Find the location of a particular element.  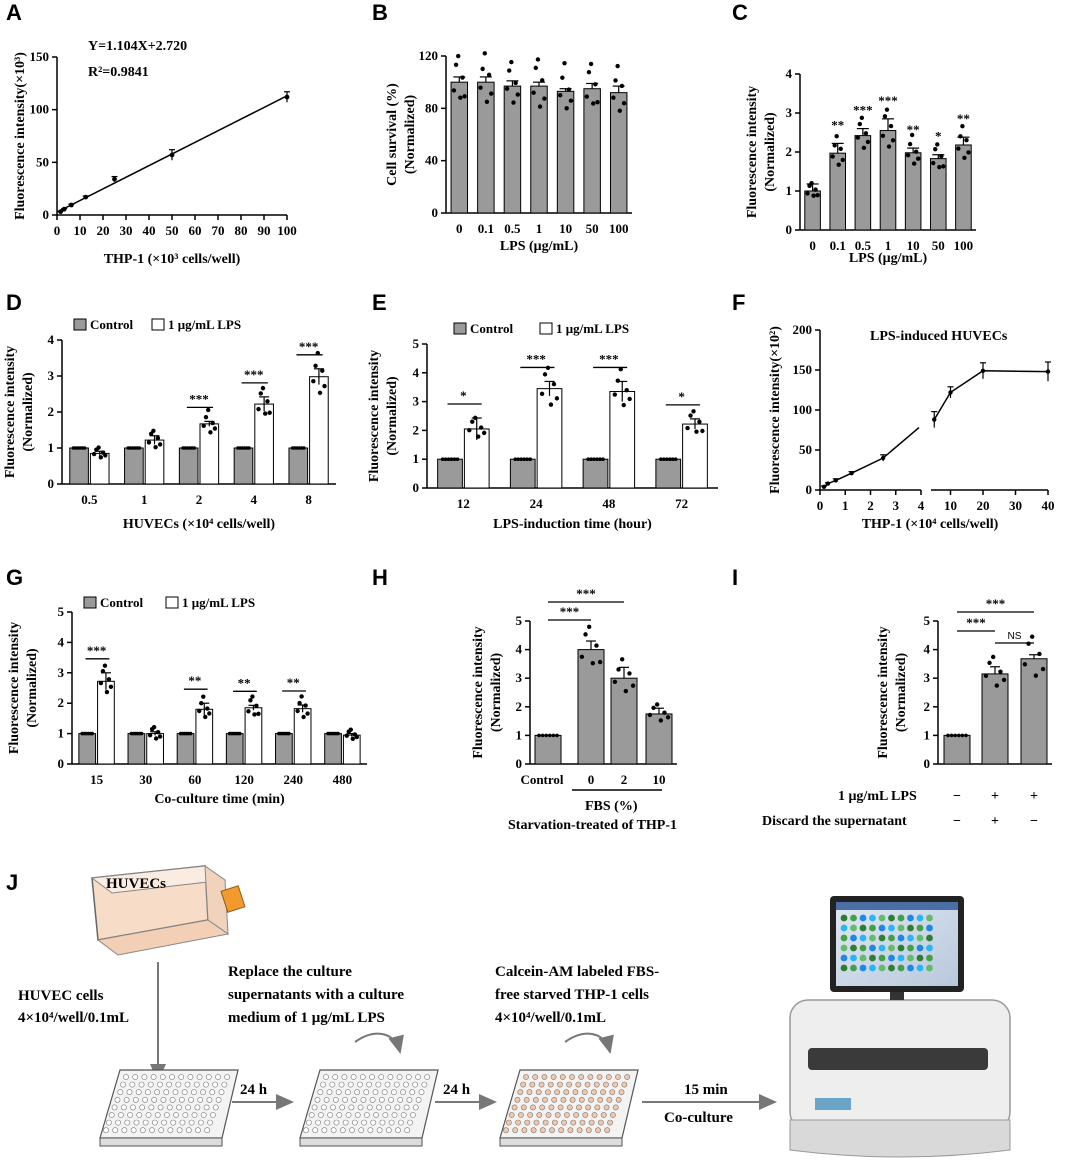

legend-e: Control 1 μg/mL LPS is located at coordinates (541, 328).